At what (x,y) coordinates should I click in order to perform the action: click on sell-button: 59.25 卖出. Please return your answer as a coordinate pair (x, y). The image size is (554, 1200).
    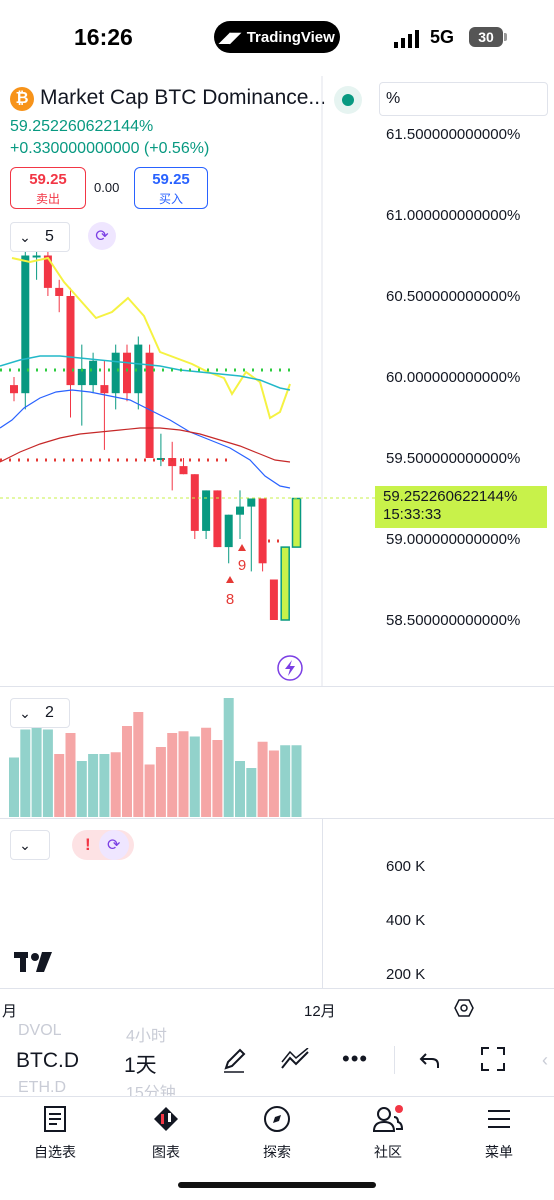
    Looking at the image, I should click on (48, 188).